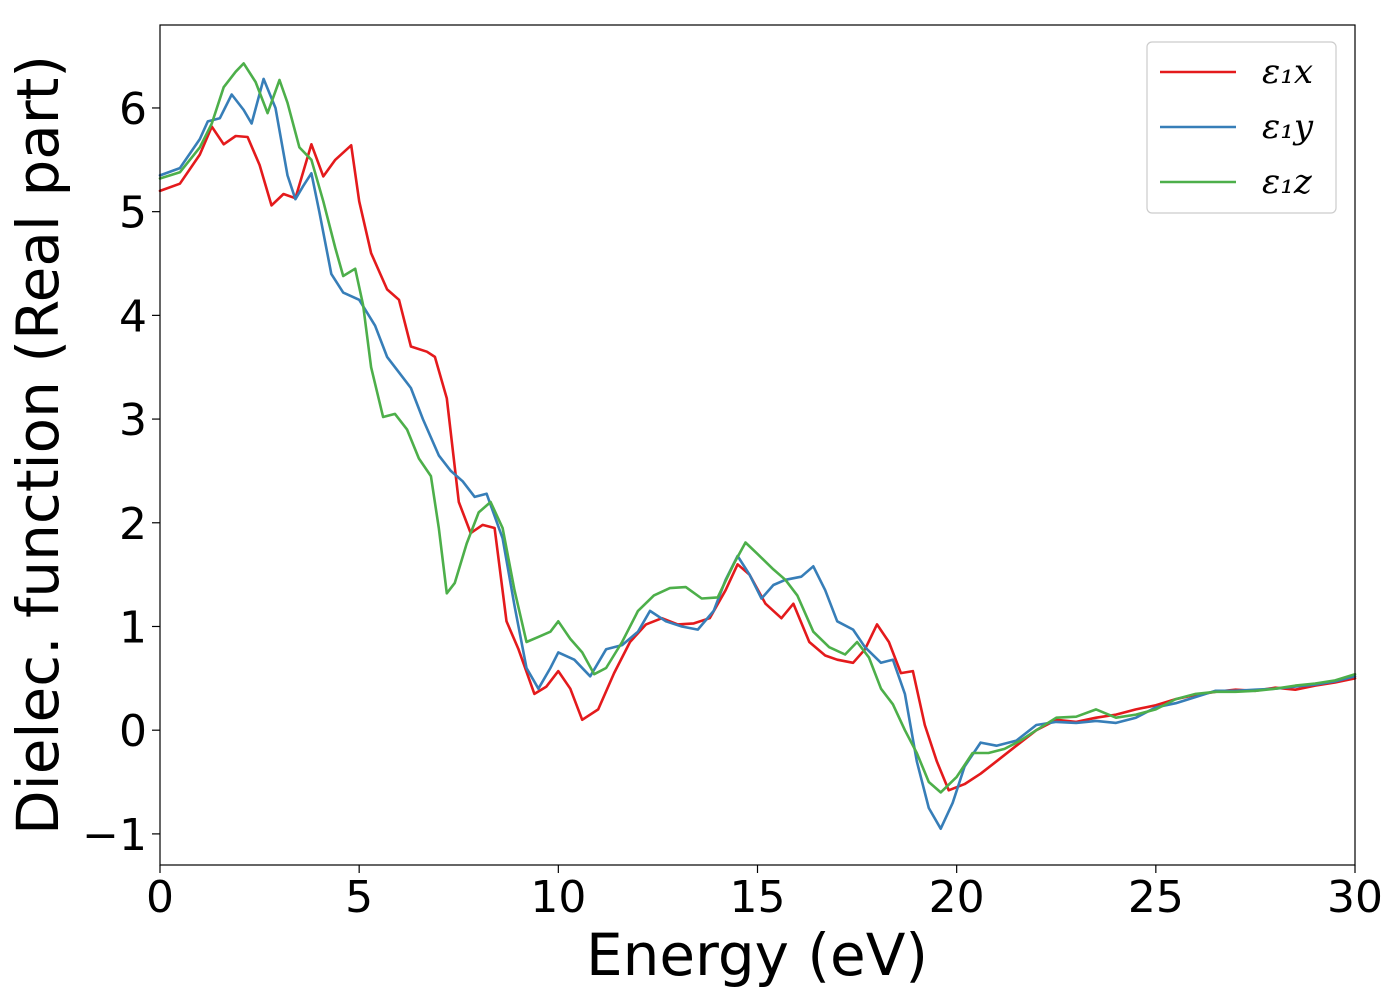 This screenshot has width=1400, height=1000. What do you see at coordinates (160, 897) in the screenshot?
I see `x-tick-label: 0` at bounding box center [160, 897].